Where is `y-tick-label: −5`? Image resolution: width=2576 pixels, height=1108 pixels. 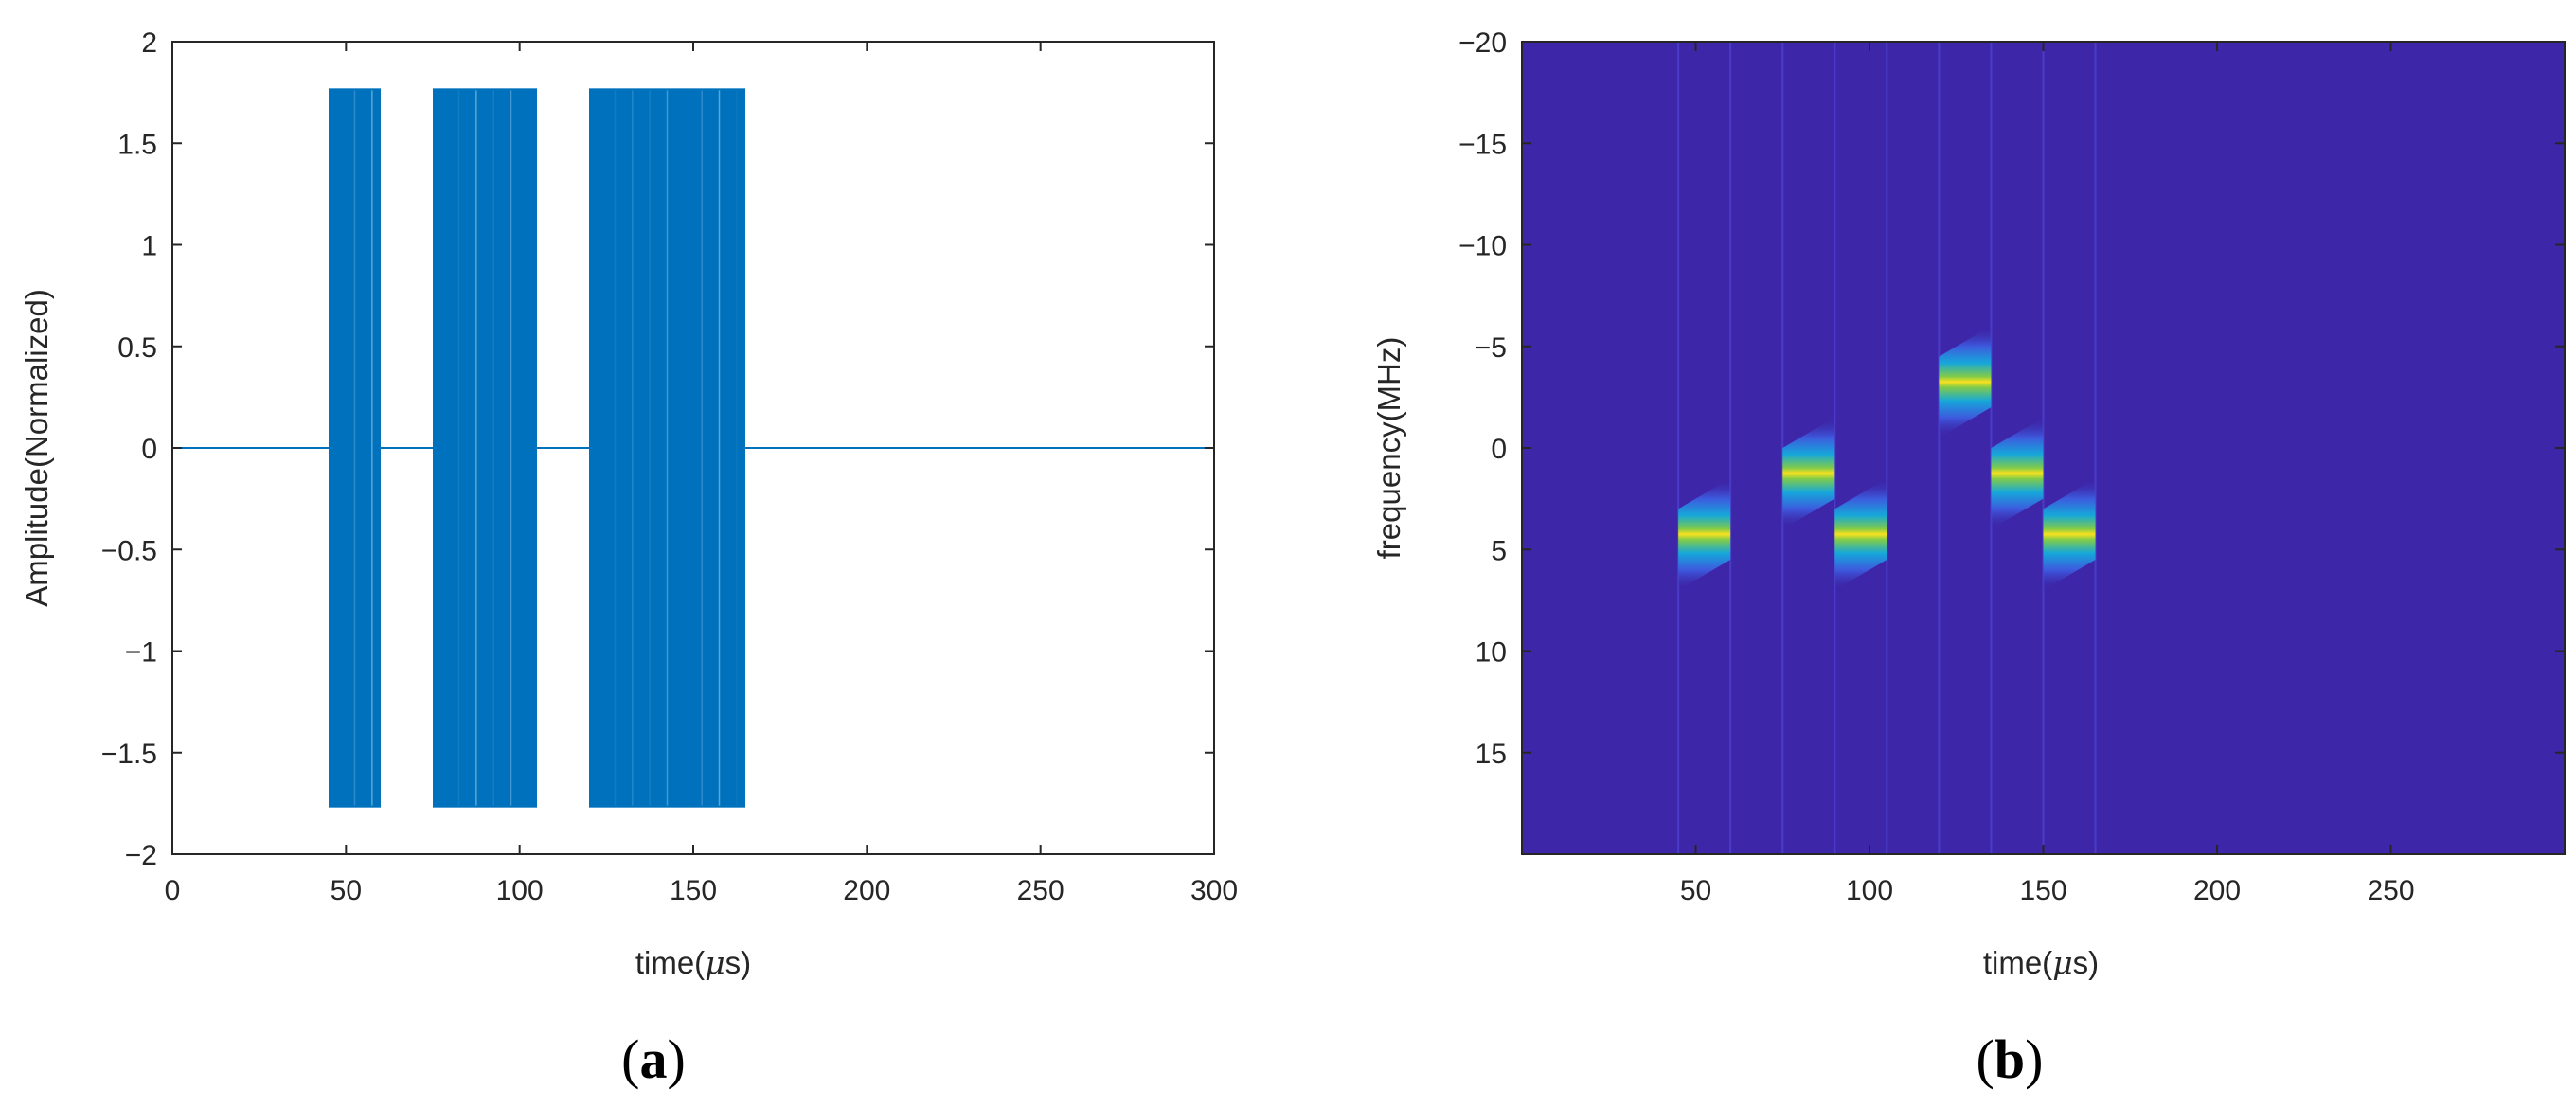 y-tick-label: −5 is located at coordinates (1491, 348).